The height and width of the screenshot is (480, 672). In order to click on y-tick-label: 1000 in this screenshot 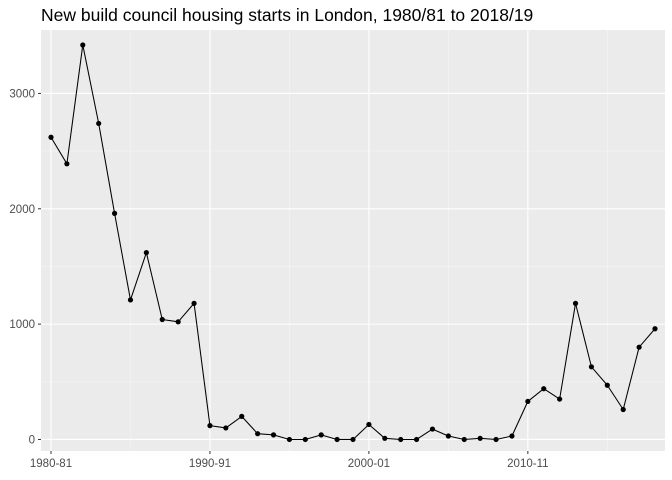, I will do `click(22, 325)`.